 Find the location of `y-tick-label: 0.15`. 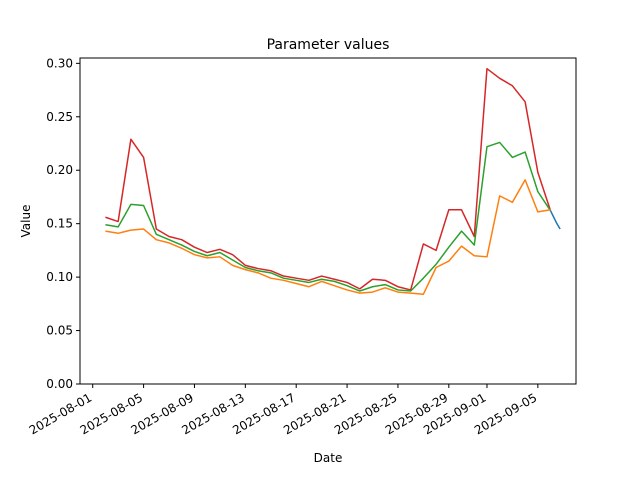

y-tick-label: 0.15 is located at coordinates (59, 224).